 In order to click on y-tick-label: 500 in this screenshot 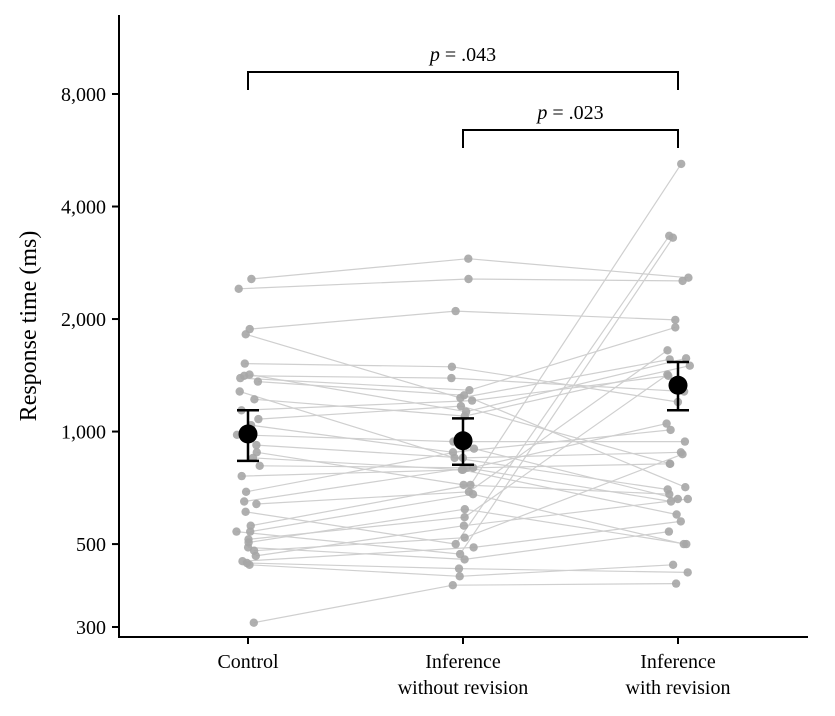, I will do `click(91, 545)`.